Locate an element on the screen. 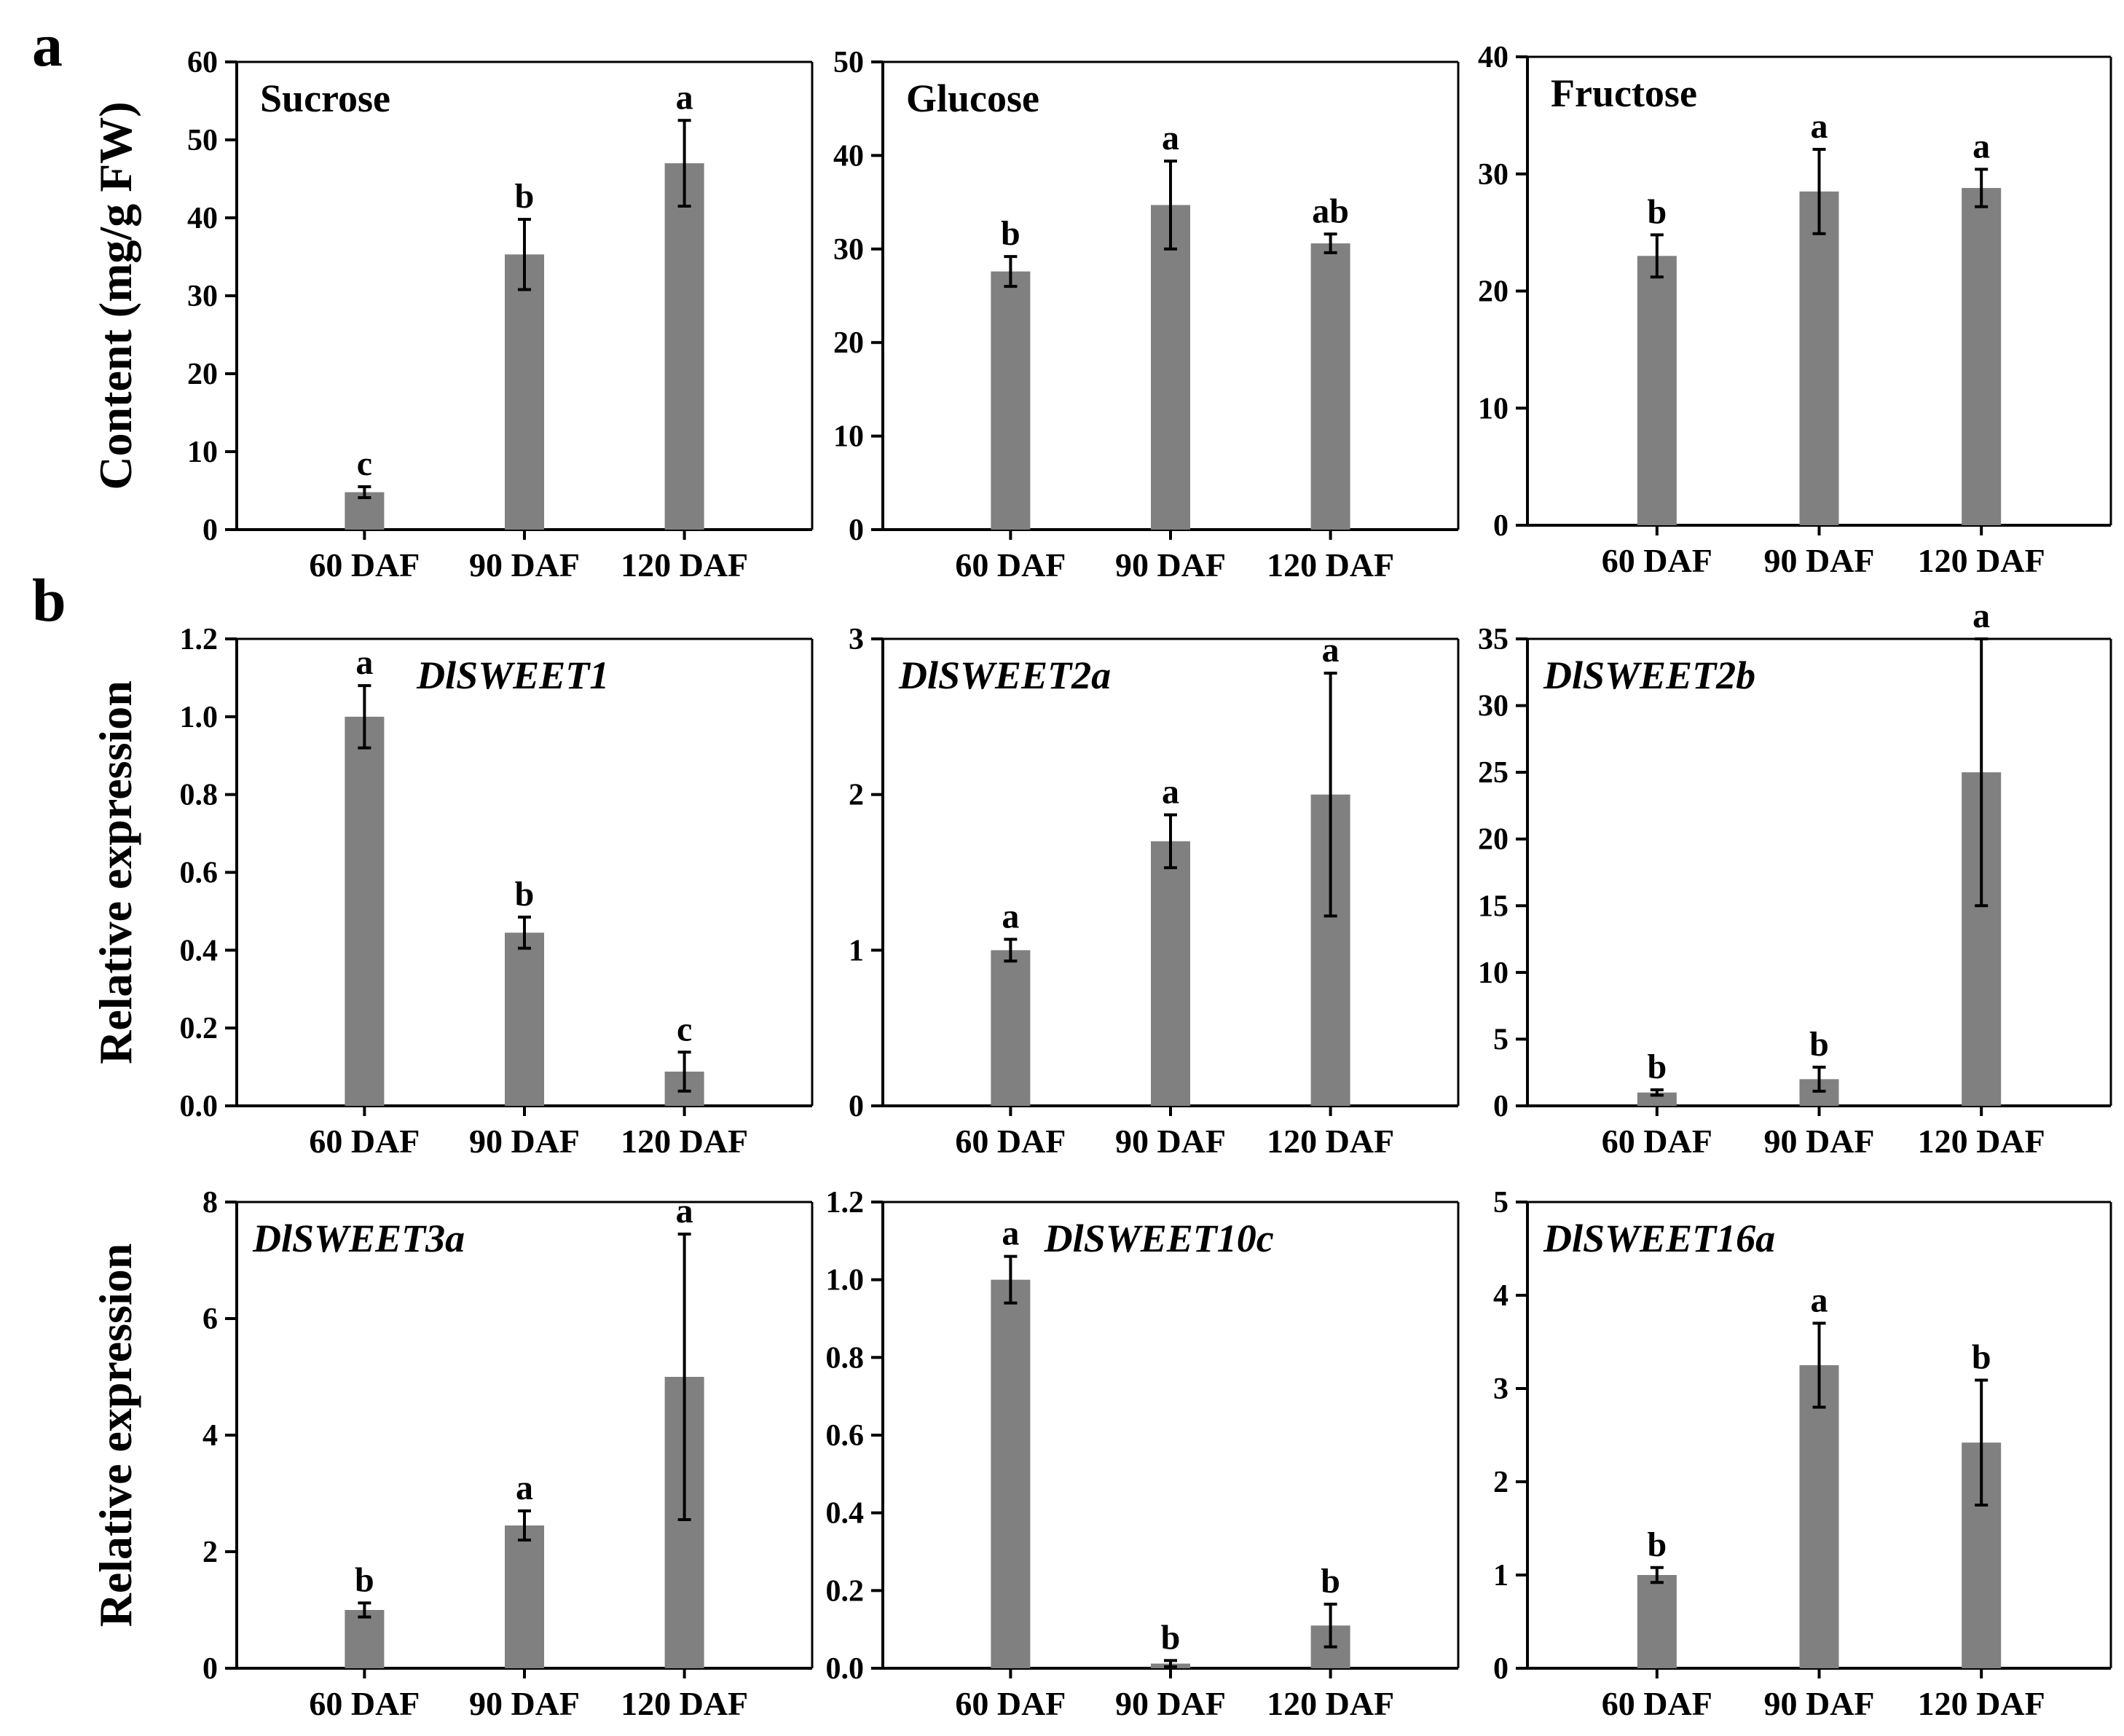 The width and height of the screenshot is (2124, 1736). chart6-xtick-label: 120 DAF is located at coordinates (1981, 1141).